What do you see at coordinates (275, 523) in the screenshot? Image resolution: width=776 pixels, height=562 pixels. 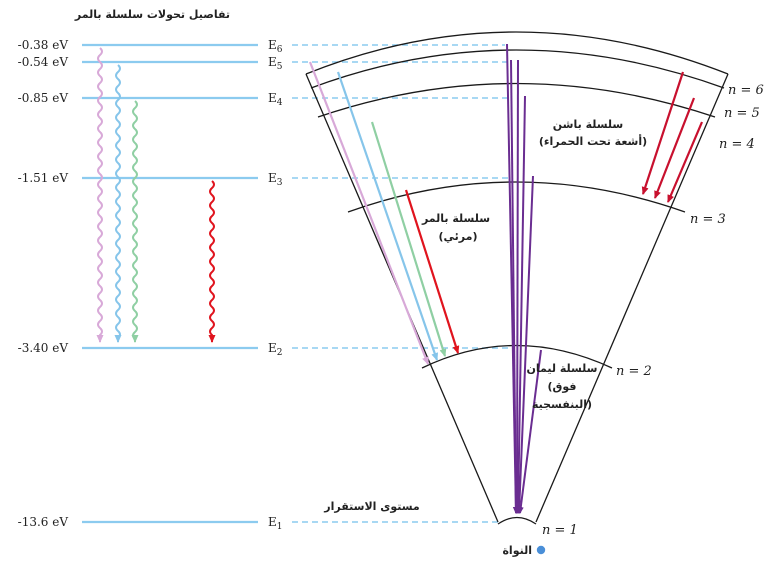 I see `level-label-1: E1` at bounding box center [275, 523].